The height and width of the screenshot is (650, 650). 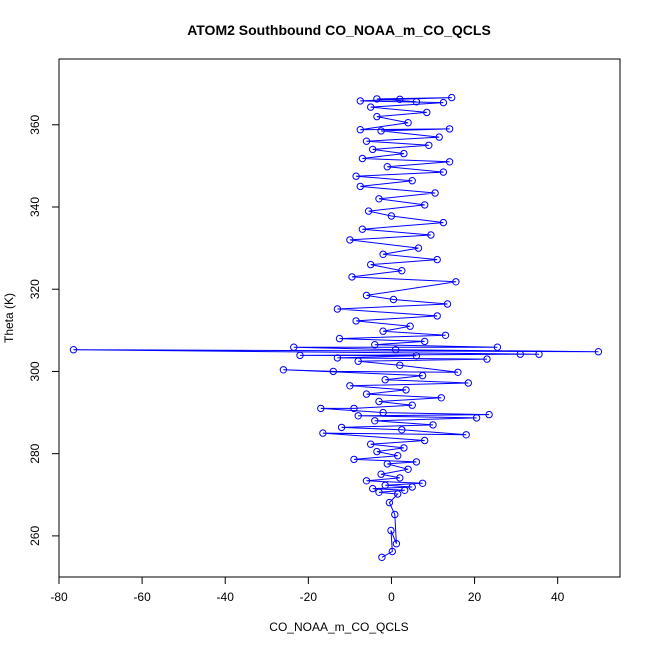 What do you see at coordinates (35, 453) in the screenshot?
I see `y-tick-label: 280` at bounding box center [35, 453].